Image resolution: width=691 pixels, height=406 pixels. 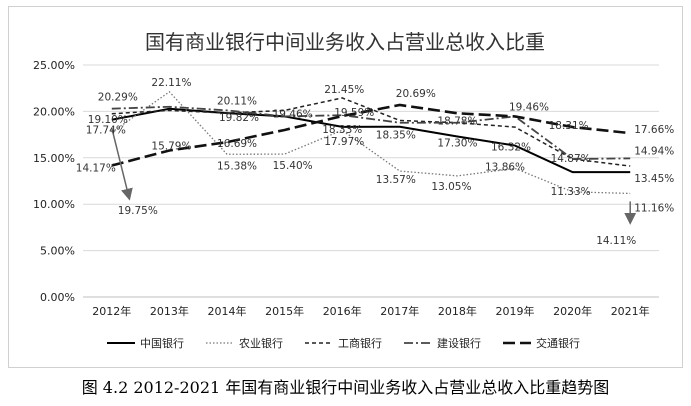 What do you see at coordinates (54, 158) in the screenshot?
I see `y-tick-label: 15.00%` at bounding box center [54, 158].